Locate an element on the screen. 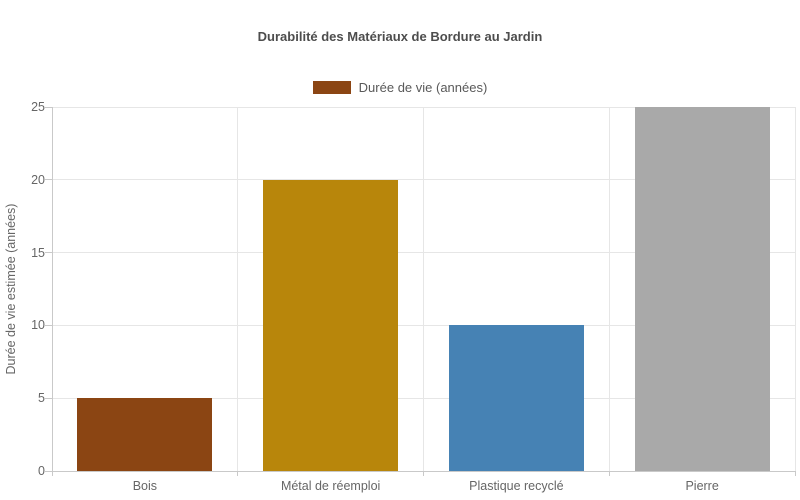 Image resolution: width=800 pixels, height=500 pixels. x-tick-label-metal-de-reemploi: Métal de réemploi is located at coordinates (330, 486).